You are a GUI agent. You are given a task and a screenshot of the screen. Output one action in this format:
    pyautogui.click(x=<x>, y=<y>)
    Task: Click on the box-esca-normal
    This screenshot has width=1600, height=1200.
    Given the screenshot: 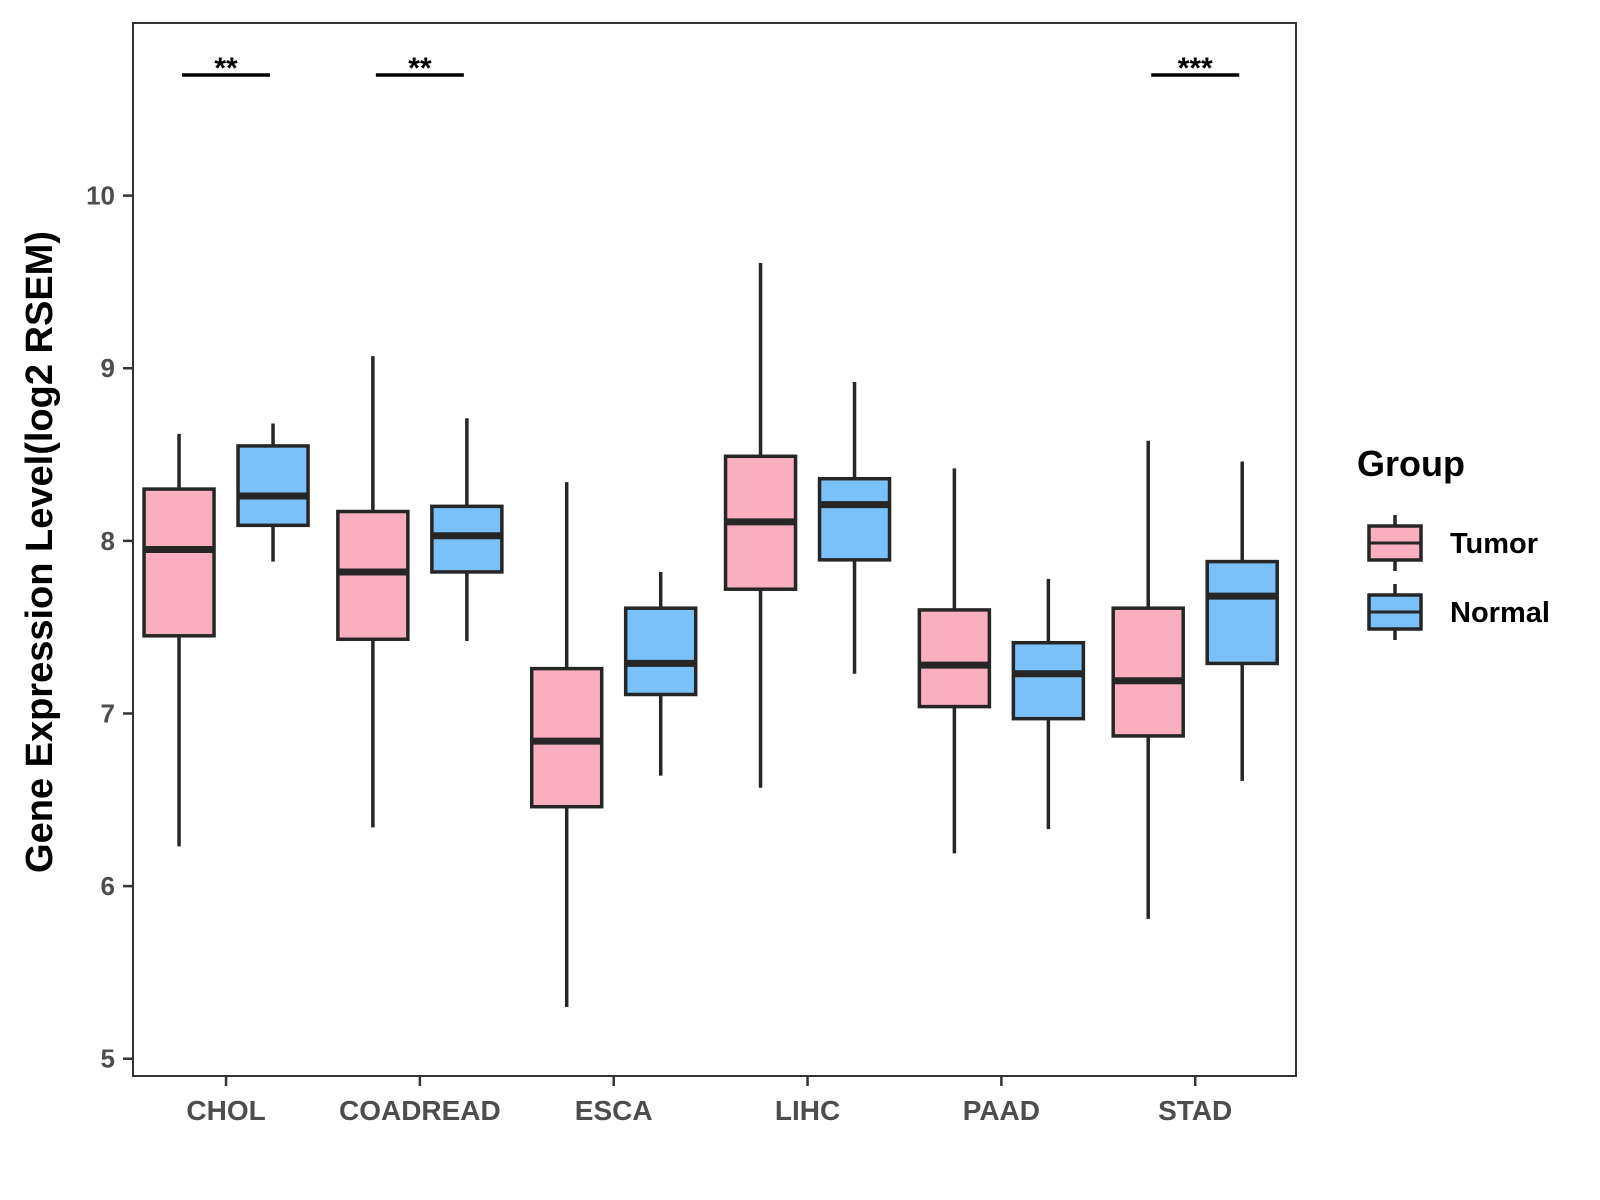 What is the action you would take?
    pyautogui.click(x=660, y=673)
    